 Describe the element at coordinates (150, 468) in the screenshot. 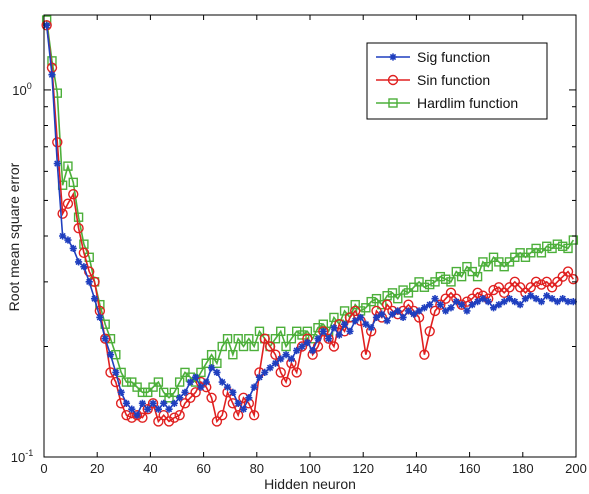

I see `x-tick-label: 40` at that location.